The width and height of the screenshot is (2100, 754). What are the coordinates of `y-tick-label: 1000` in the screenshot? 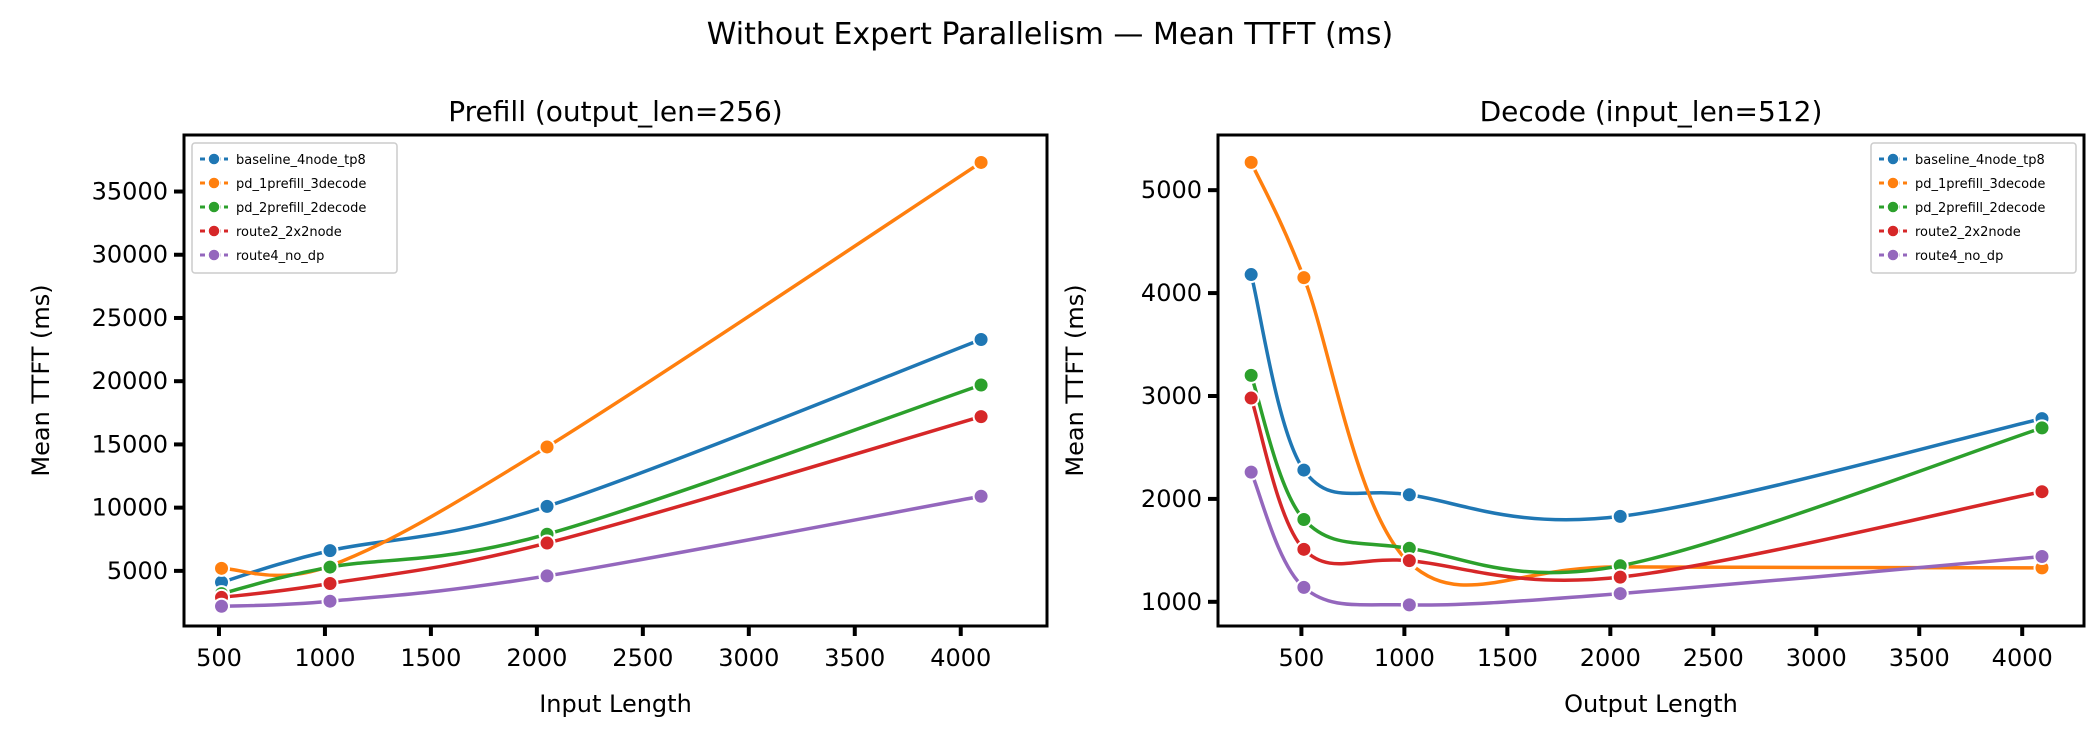 It's located at (1171, 602).